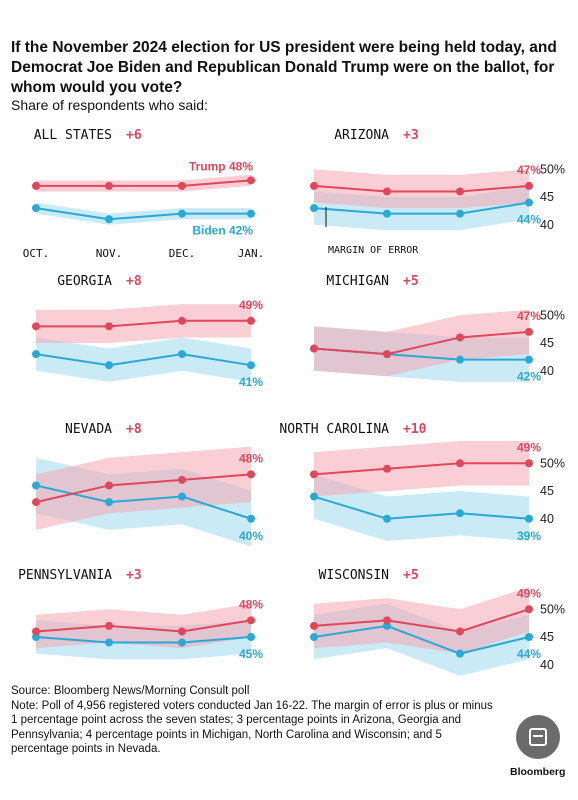 The height and width of the screenshot is (800, 578). I want to click on margin-of-error-annotation: MARGIN OF ERROR, so click(373, 250).